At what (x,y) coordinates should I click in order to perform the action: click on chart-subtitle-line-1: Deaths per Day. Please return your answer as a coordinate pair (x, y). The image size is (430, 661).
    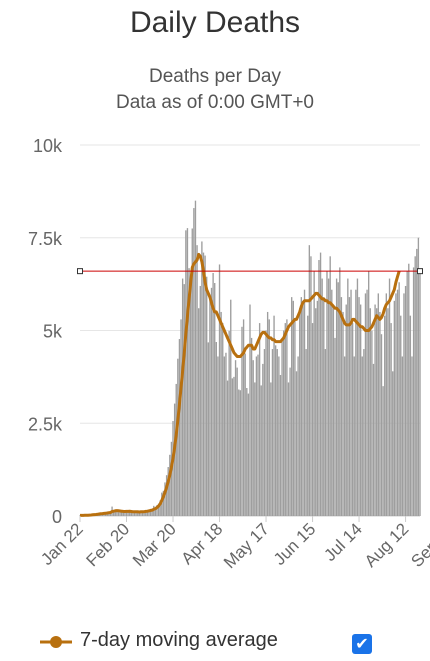
    Looking at the image, I should click on (214, 76).